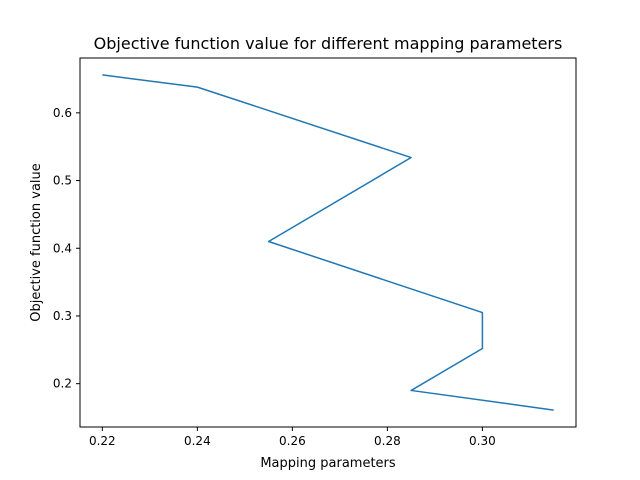 The width and height of the screenshot is (640, 480). Describe the element at coordinates (328, 463) in the screenshot. I see `x-axis-label: Mapping parameters` at that location.